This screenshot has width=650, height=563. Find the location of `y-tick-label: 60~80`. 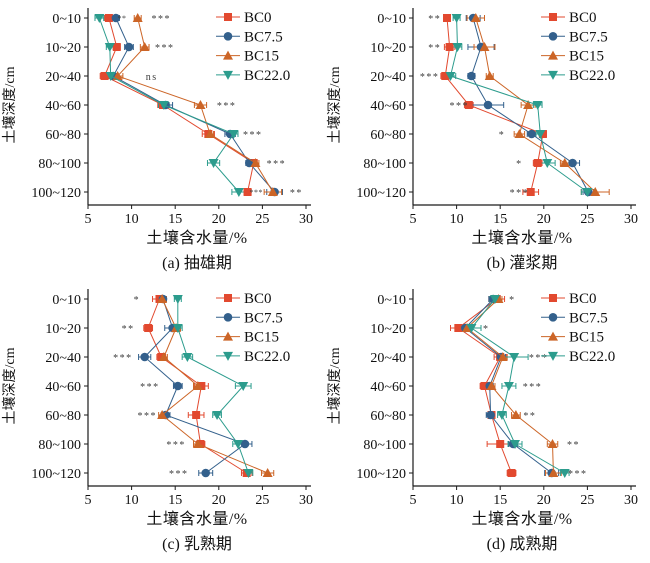

y-tick-label: 60~80 is located at coordinates (388, 135).